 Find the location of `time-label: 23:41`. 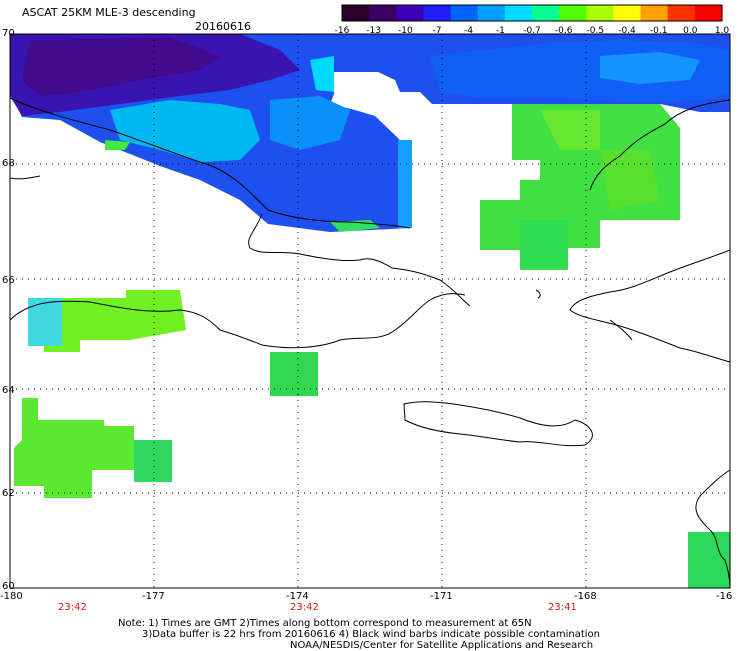

time-label: 23:41 is located at coordinates (562, 607).